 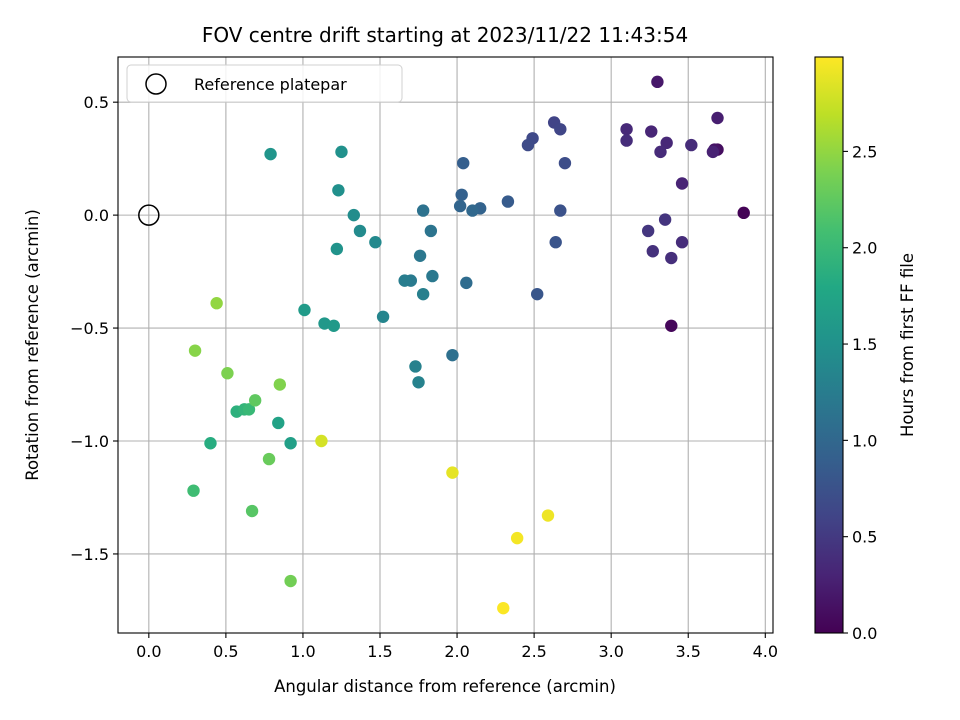 I want to click on colorbar-title: Hours from first FF file, so click(x=907, y=345).